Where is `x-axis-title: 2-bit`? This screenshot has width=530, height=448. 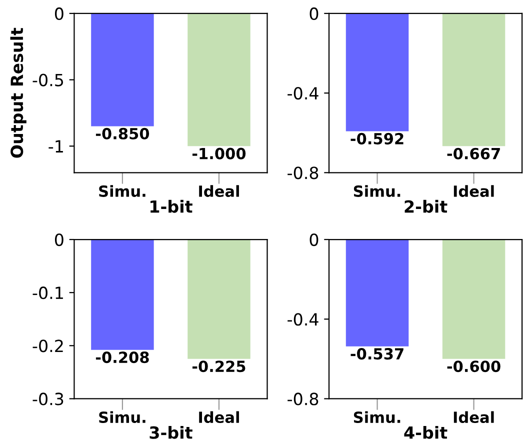
x-axis-title: 2-bit is located at coordinates (426, 206).